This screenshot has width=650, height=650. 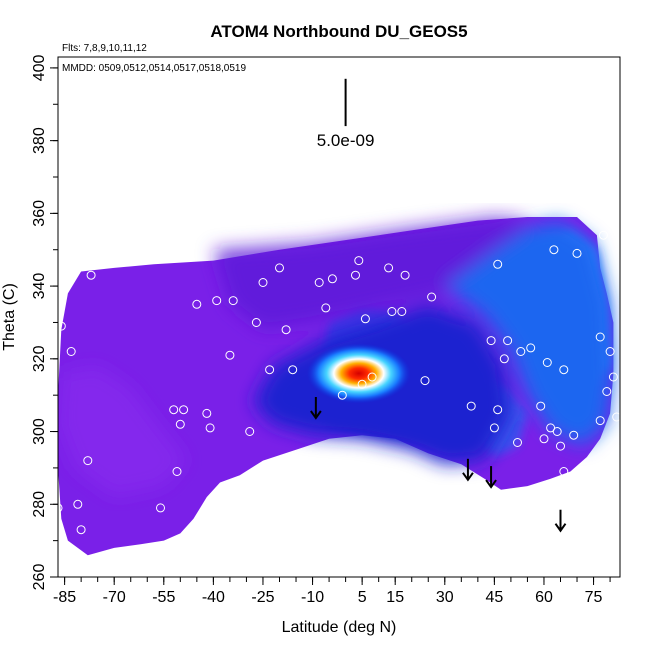 What do you see at coordinates (39, 577) in the screenshot?
I see `y-tick-label: 260` at bounding box center [39, 577].